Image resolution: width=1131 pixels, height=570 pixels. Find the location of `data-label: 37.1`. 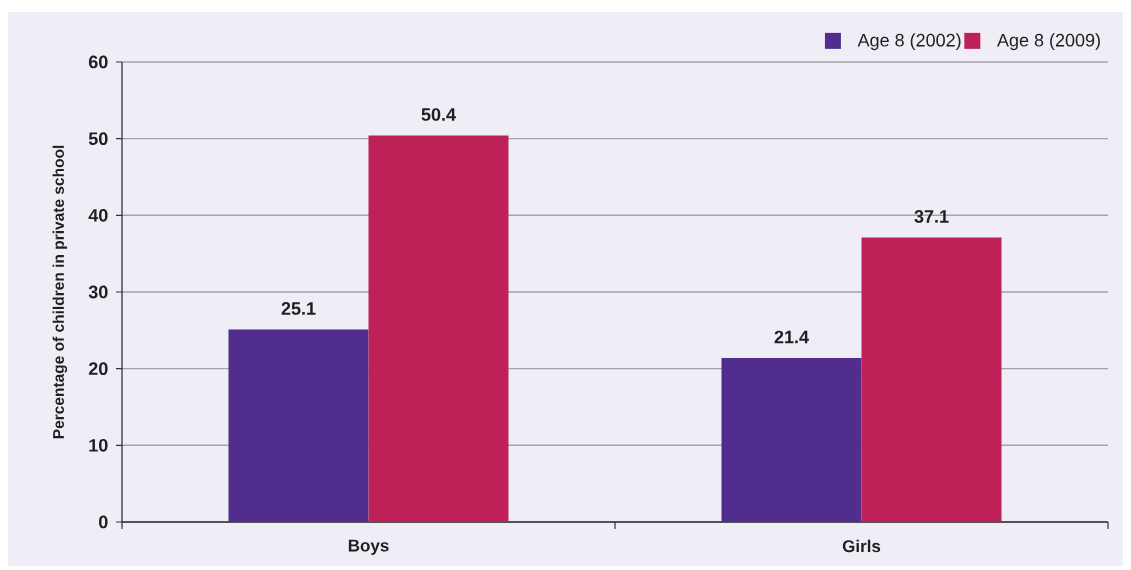

data-label: 37.1 is located at coordinates (931, 216).